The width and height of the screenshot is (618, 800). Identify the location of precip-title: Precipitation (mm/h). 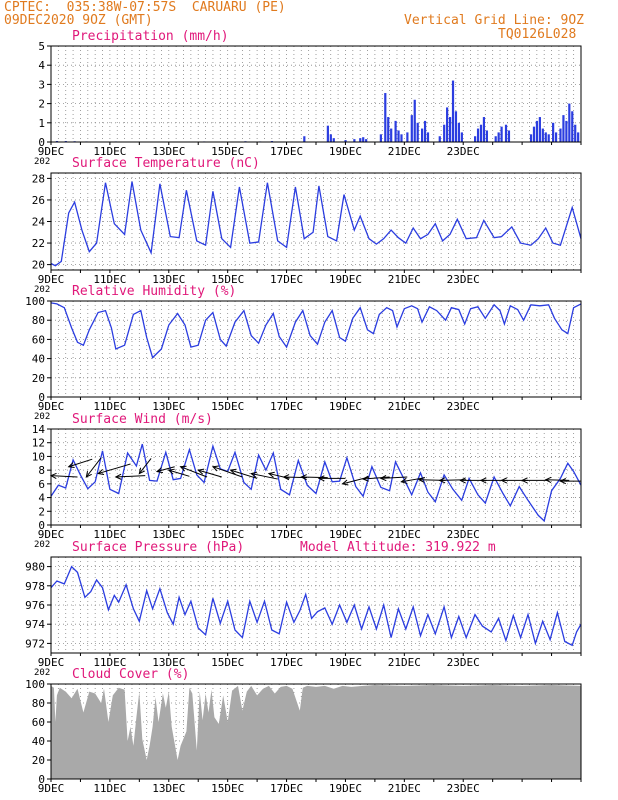
(150, 36).